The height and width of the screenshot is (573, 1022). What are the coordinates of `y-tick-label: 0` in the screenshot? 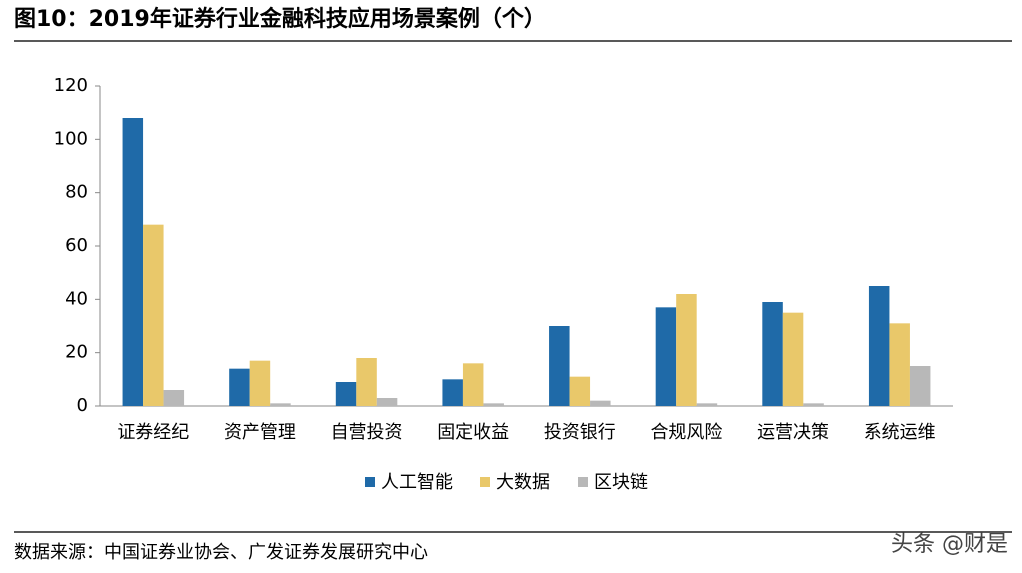 It's located at (82, 405).